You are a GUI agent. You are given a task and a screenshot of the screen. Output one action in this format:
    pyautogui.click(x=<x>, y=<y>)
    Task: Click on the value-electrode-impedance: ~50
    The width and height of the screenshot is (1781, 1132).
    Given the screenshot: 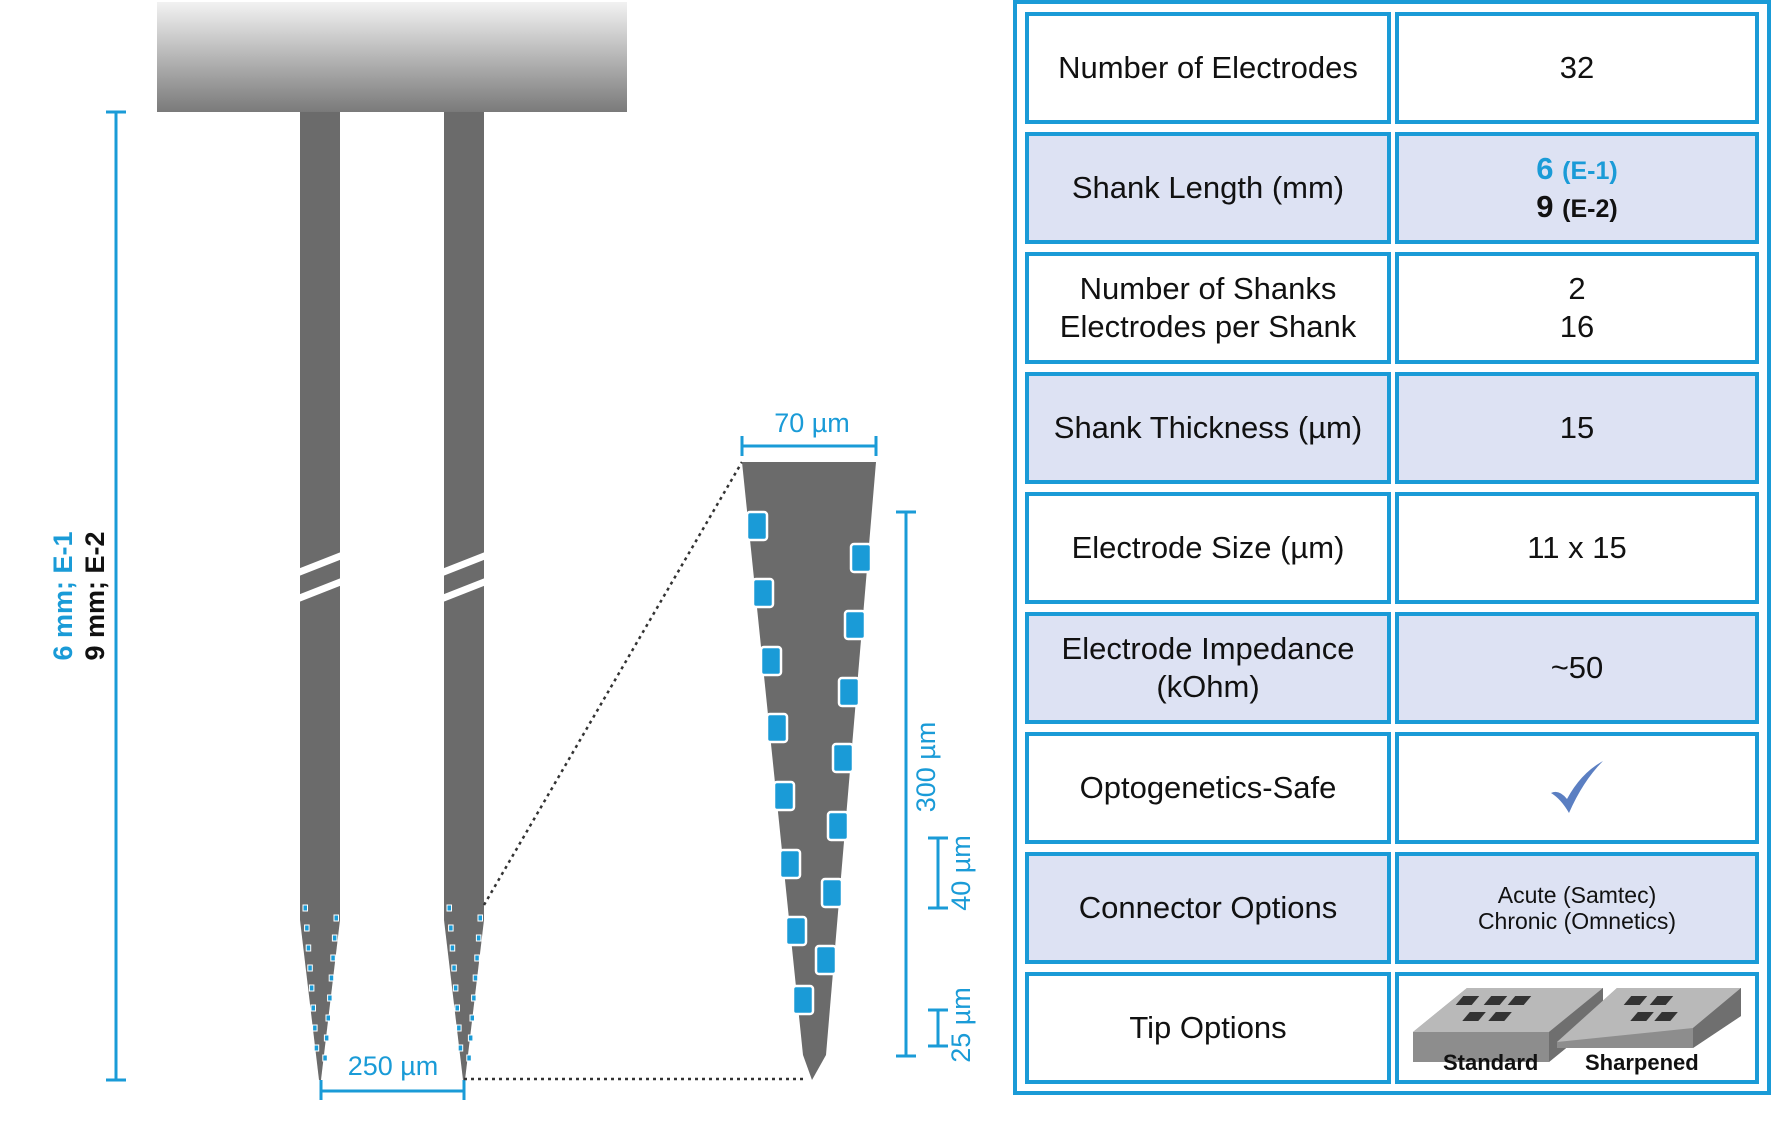 What is the action you would take?
    pyautogui.click(x=1577, y=668)
    